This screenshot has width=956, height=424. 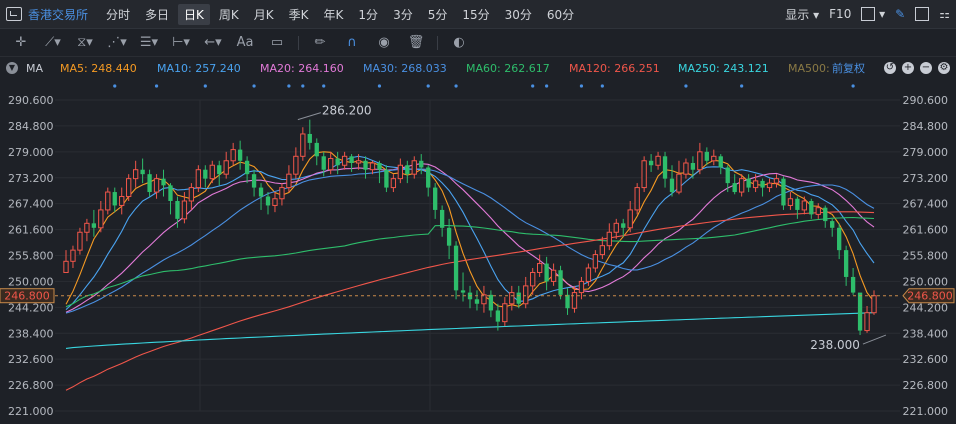 I want to click on tab-timeframe-5: 季K, so click(x=298, y=14).